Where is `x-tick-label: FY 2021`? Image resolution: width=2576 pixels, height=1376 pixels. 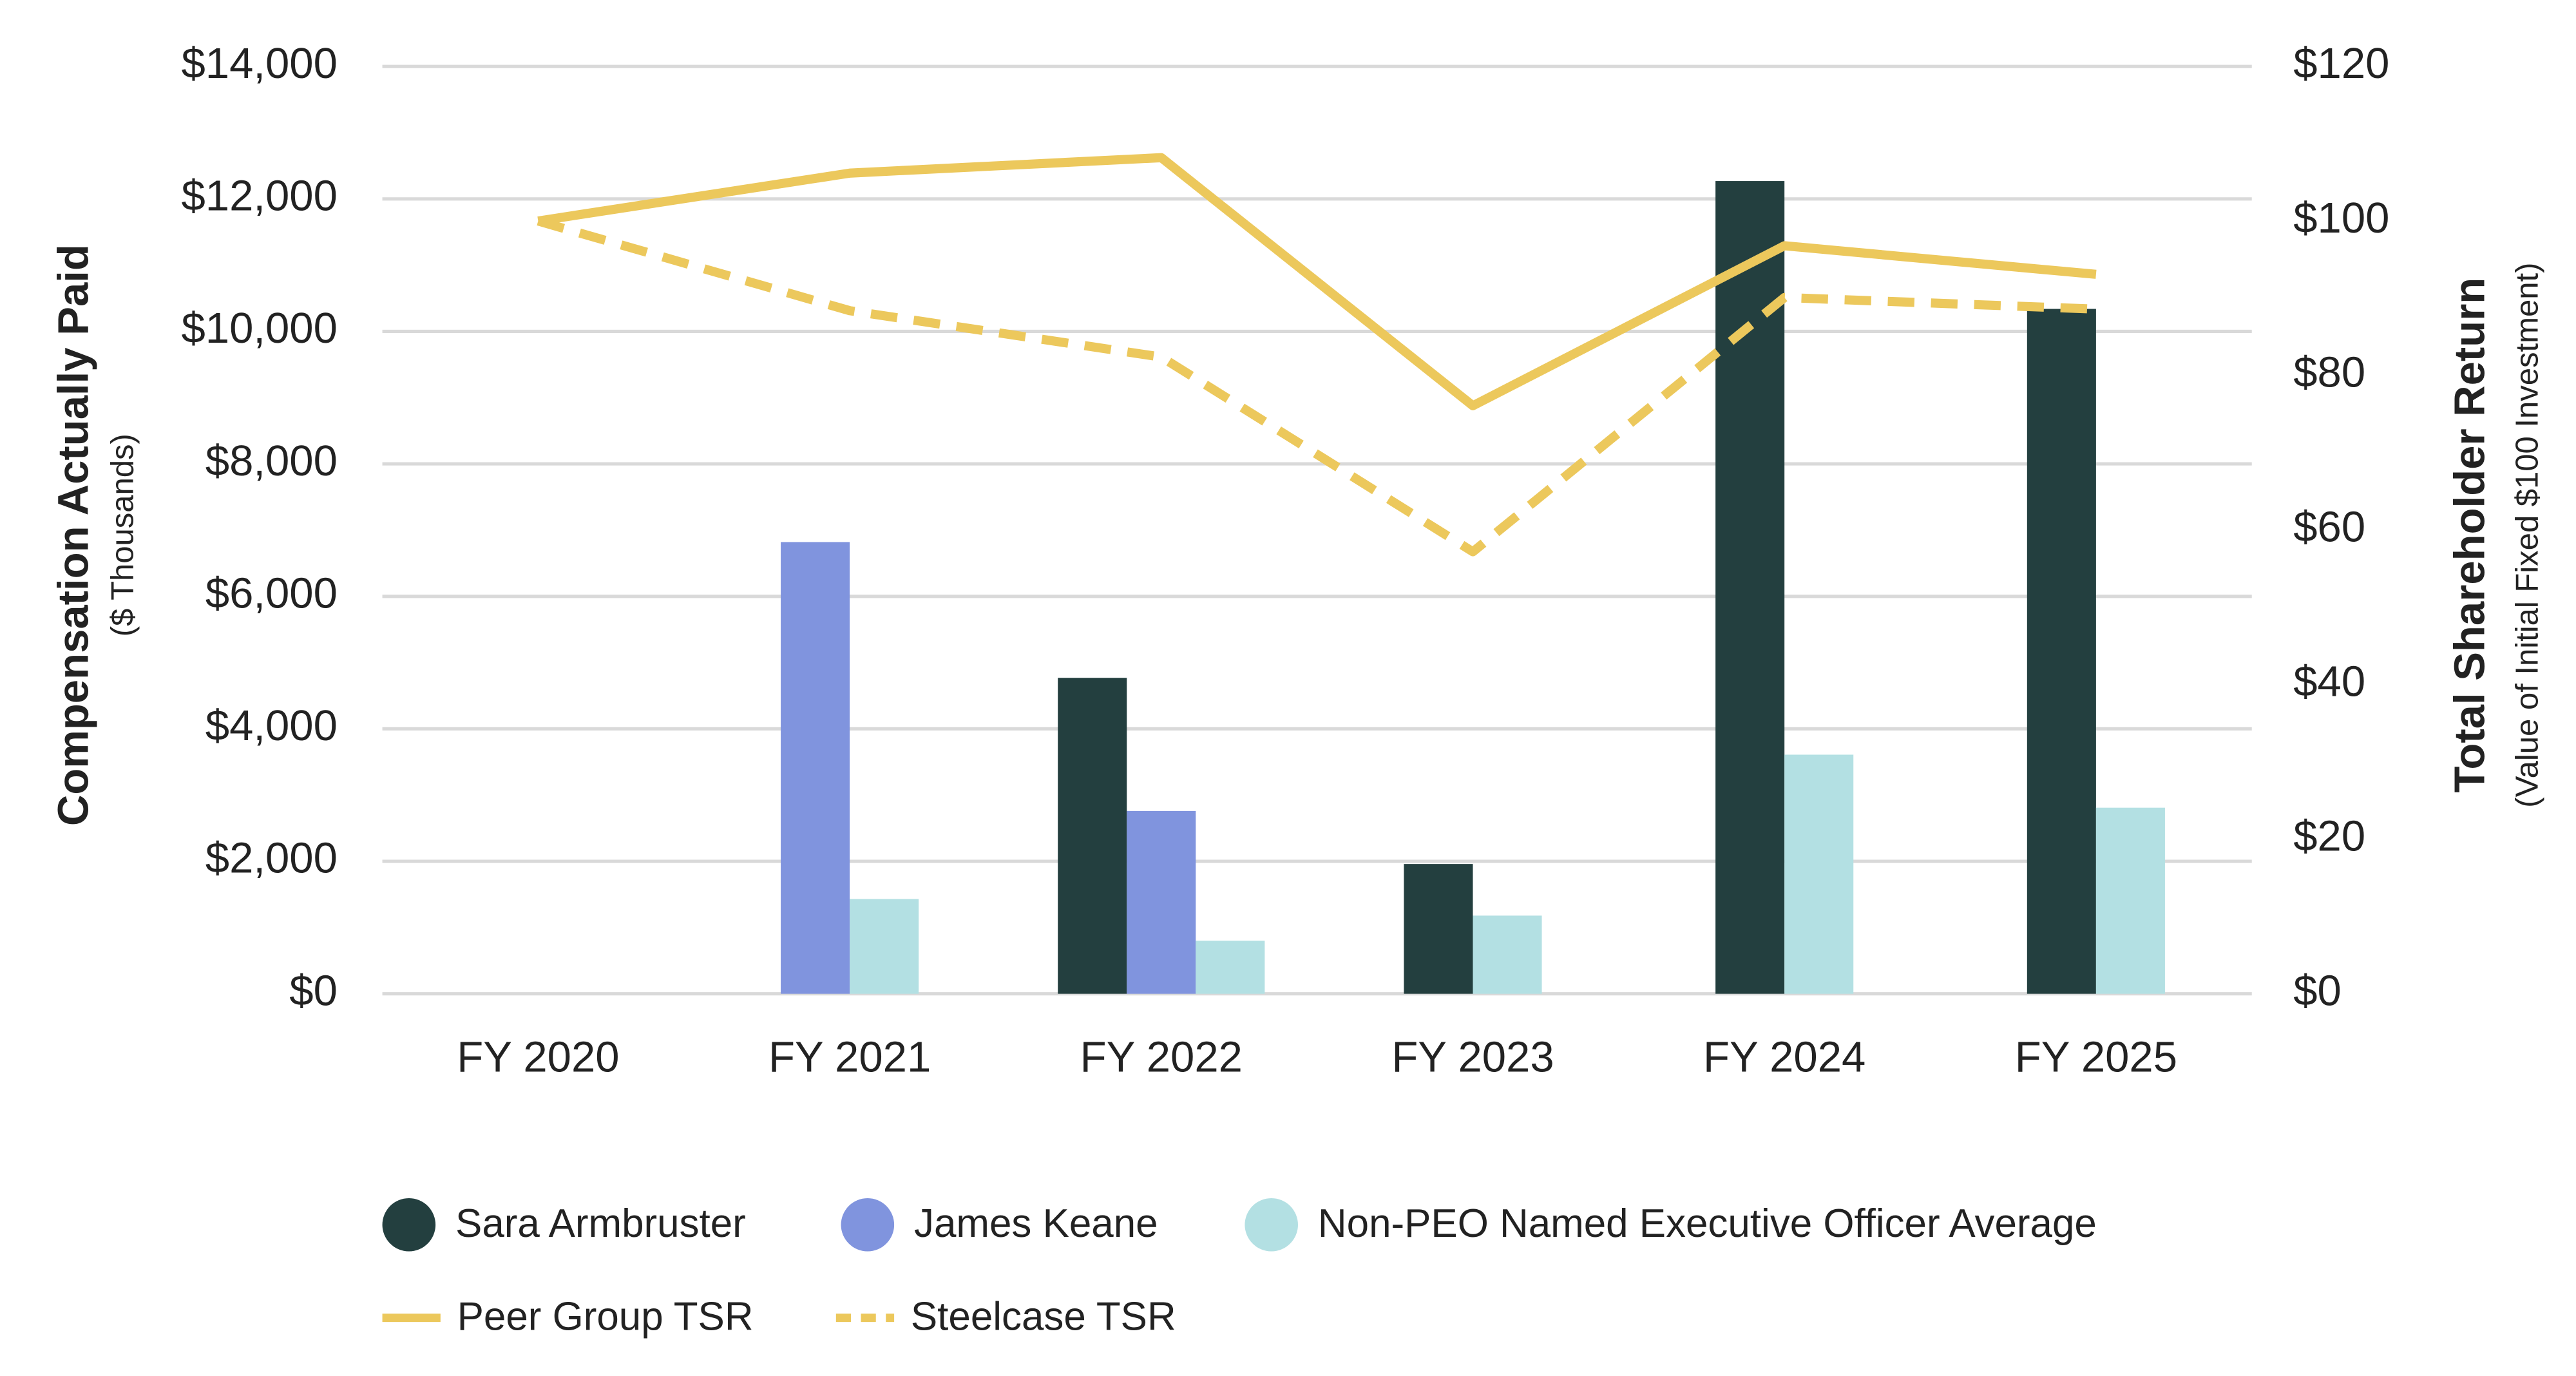
x-tick-label: FY 2021 is located at coordinates (849, 1058).